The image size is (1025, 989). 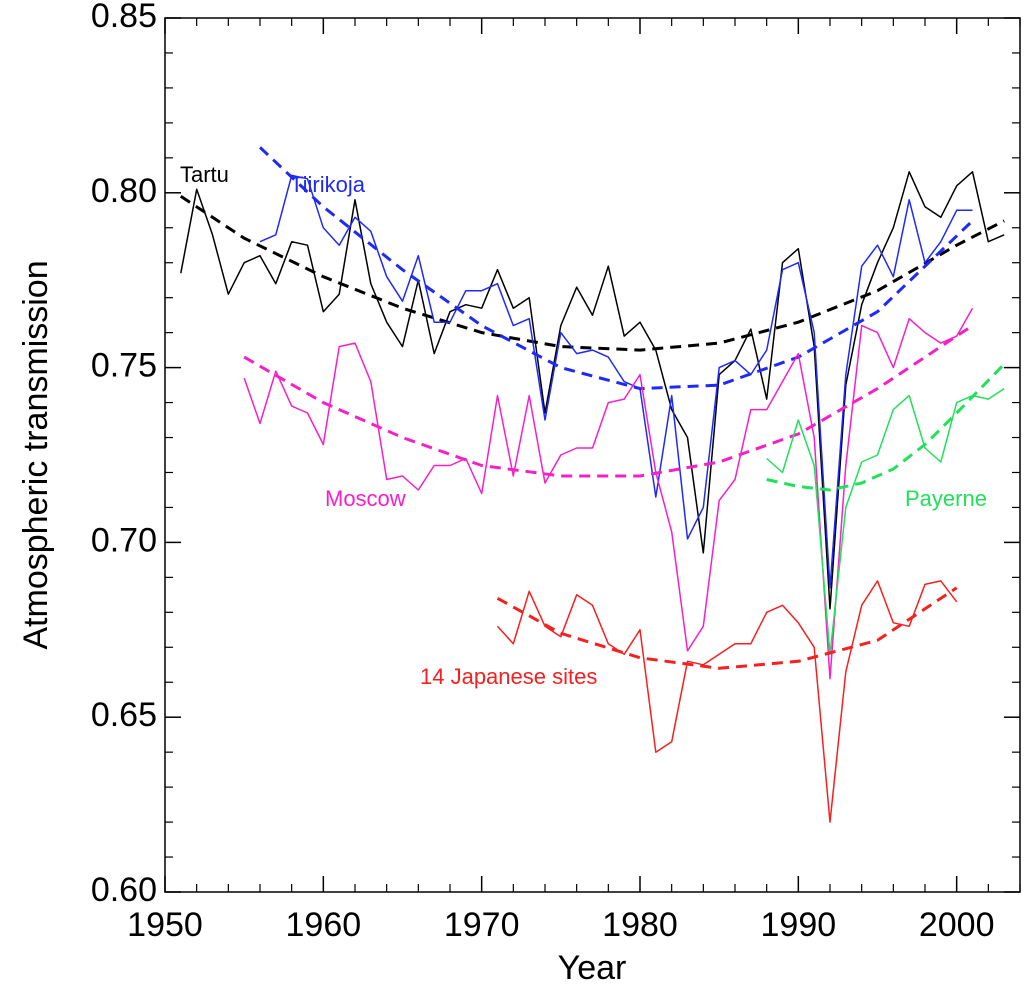 I want to click on y-tick-label: 0.75, so click(x=124, y=366).